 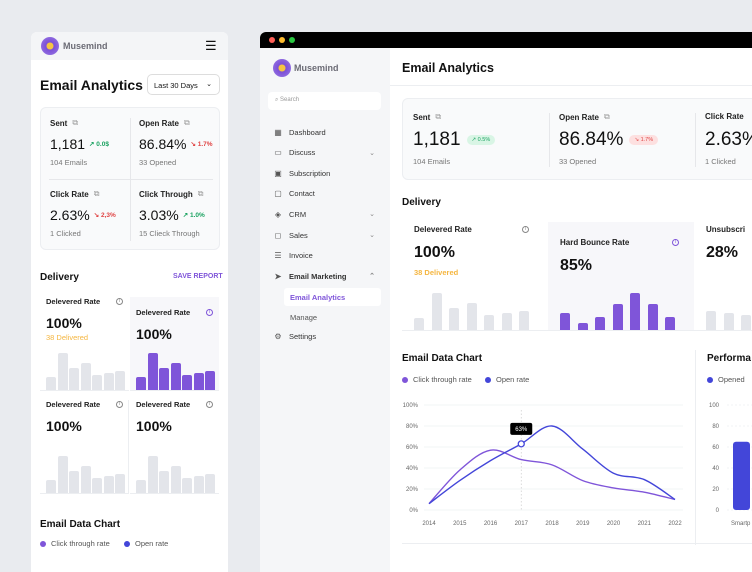 What do you see at coordinates (277, 100) in the screenshot?
I see `search-icon: ⌕` at bounding box center [277, 100].